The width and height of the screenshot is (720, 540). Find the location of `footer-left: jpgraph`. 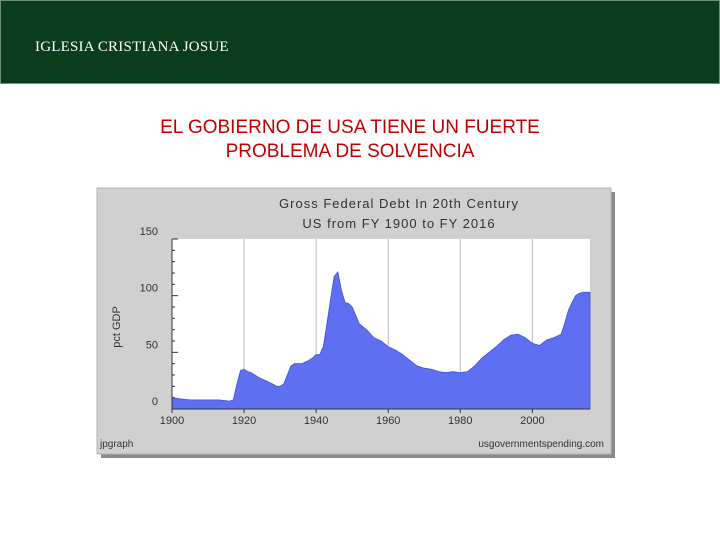

footer-left: jpgraph is located at coordinates (116, 444).